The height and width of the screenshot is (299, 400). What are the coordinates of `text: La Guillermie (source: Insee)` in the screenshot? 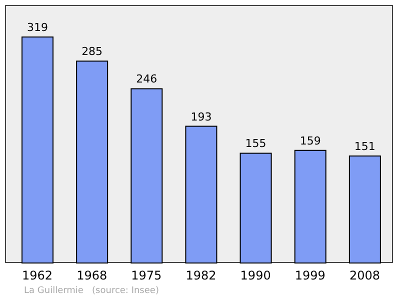 It's located at (91, 291).